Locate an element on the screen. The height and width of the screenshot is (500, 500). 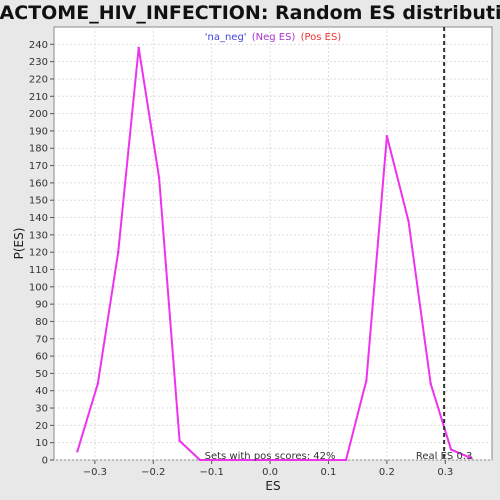
x-tick-label: 0.2 is located at coordinates (387, 472).